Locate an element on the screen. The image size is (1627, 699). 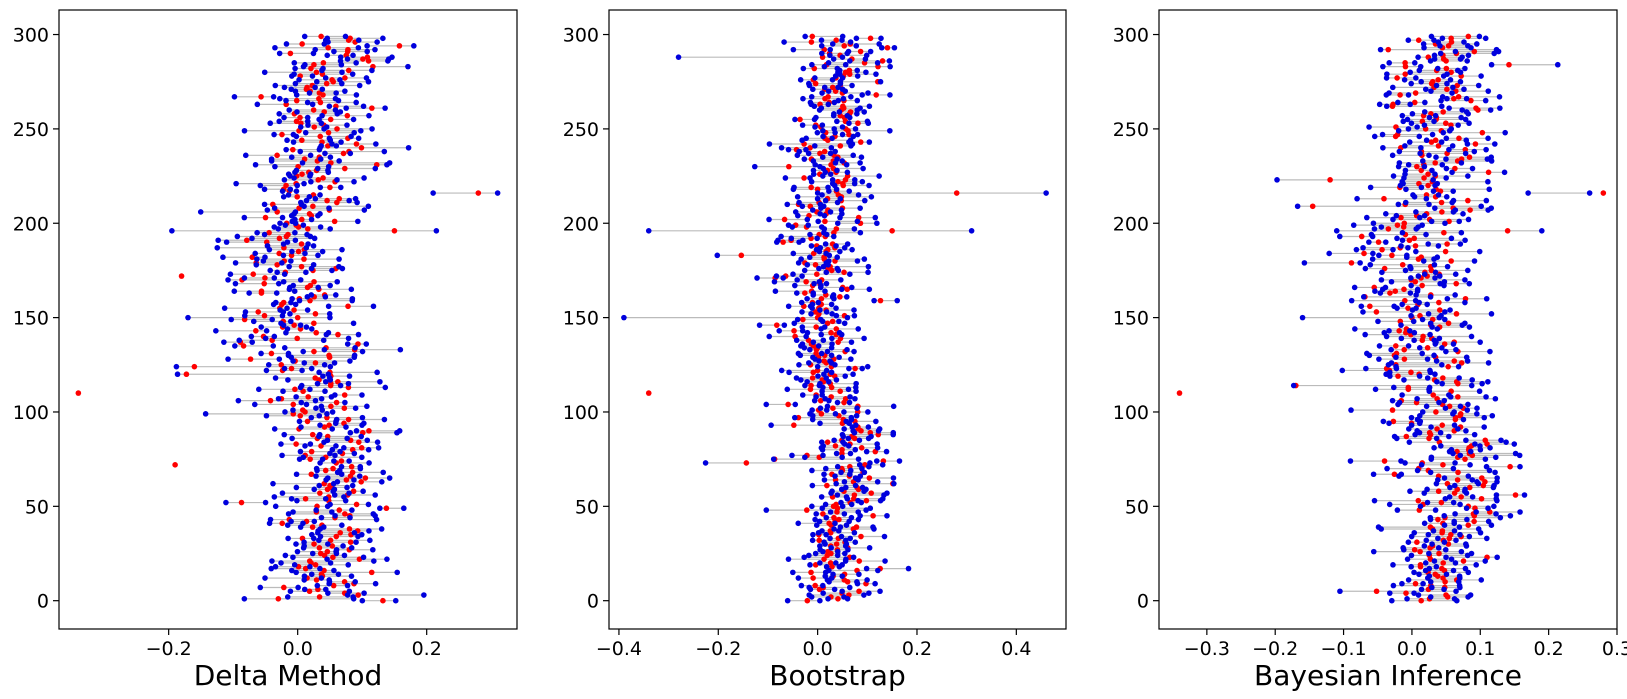
y-tick-label: 0 is located at coordinates (1143, 602).